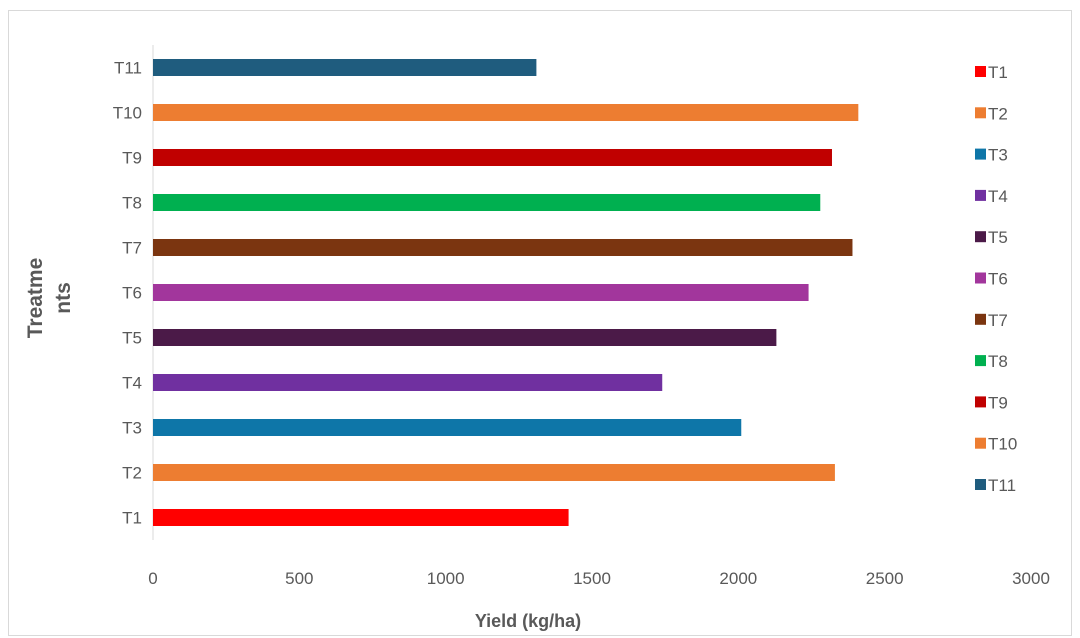  I want to click on y-tick-label: T11, so click(128, 68).